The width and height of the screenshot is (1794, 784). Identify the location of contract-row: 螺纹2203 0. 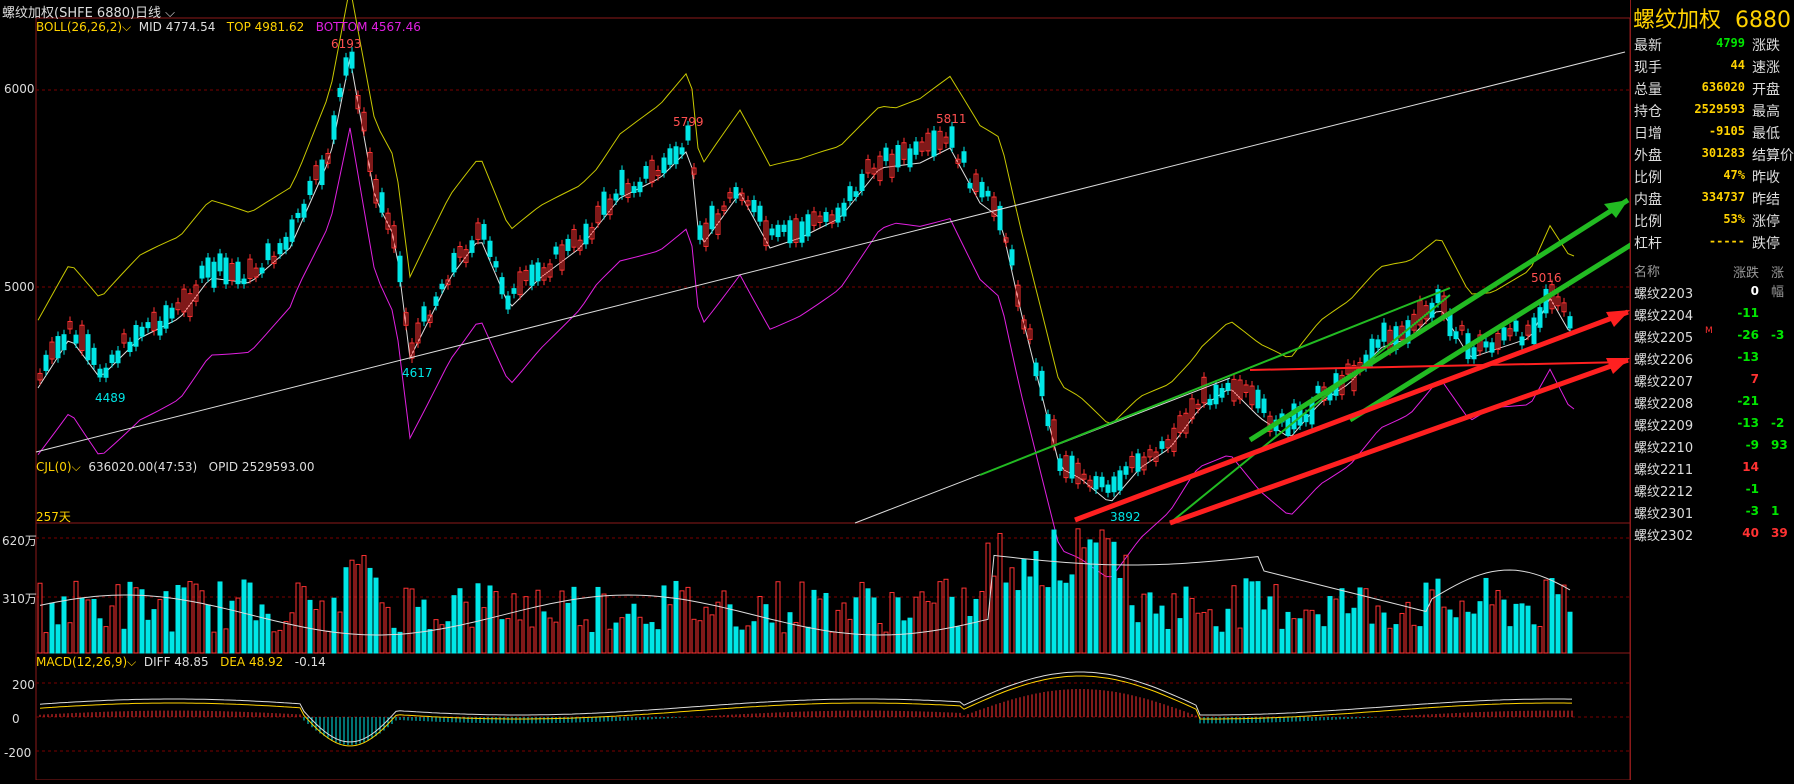
(1712, 291).